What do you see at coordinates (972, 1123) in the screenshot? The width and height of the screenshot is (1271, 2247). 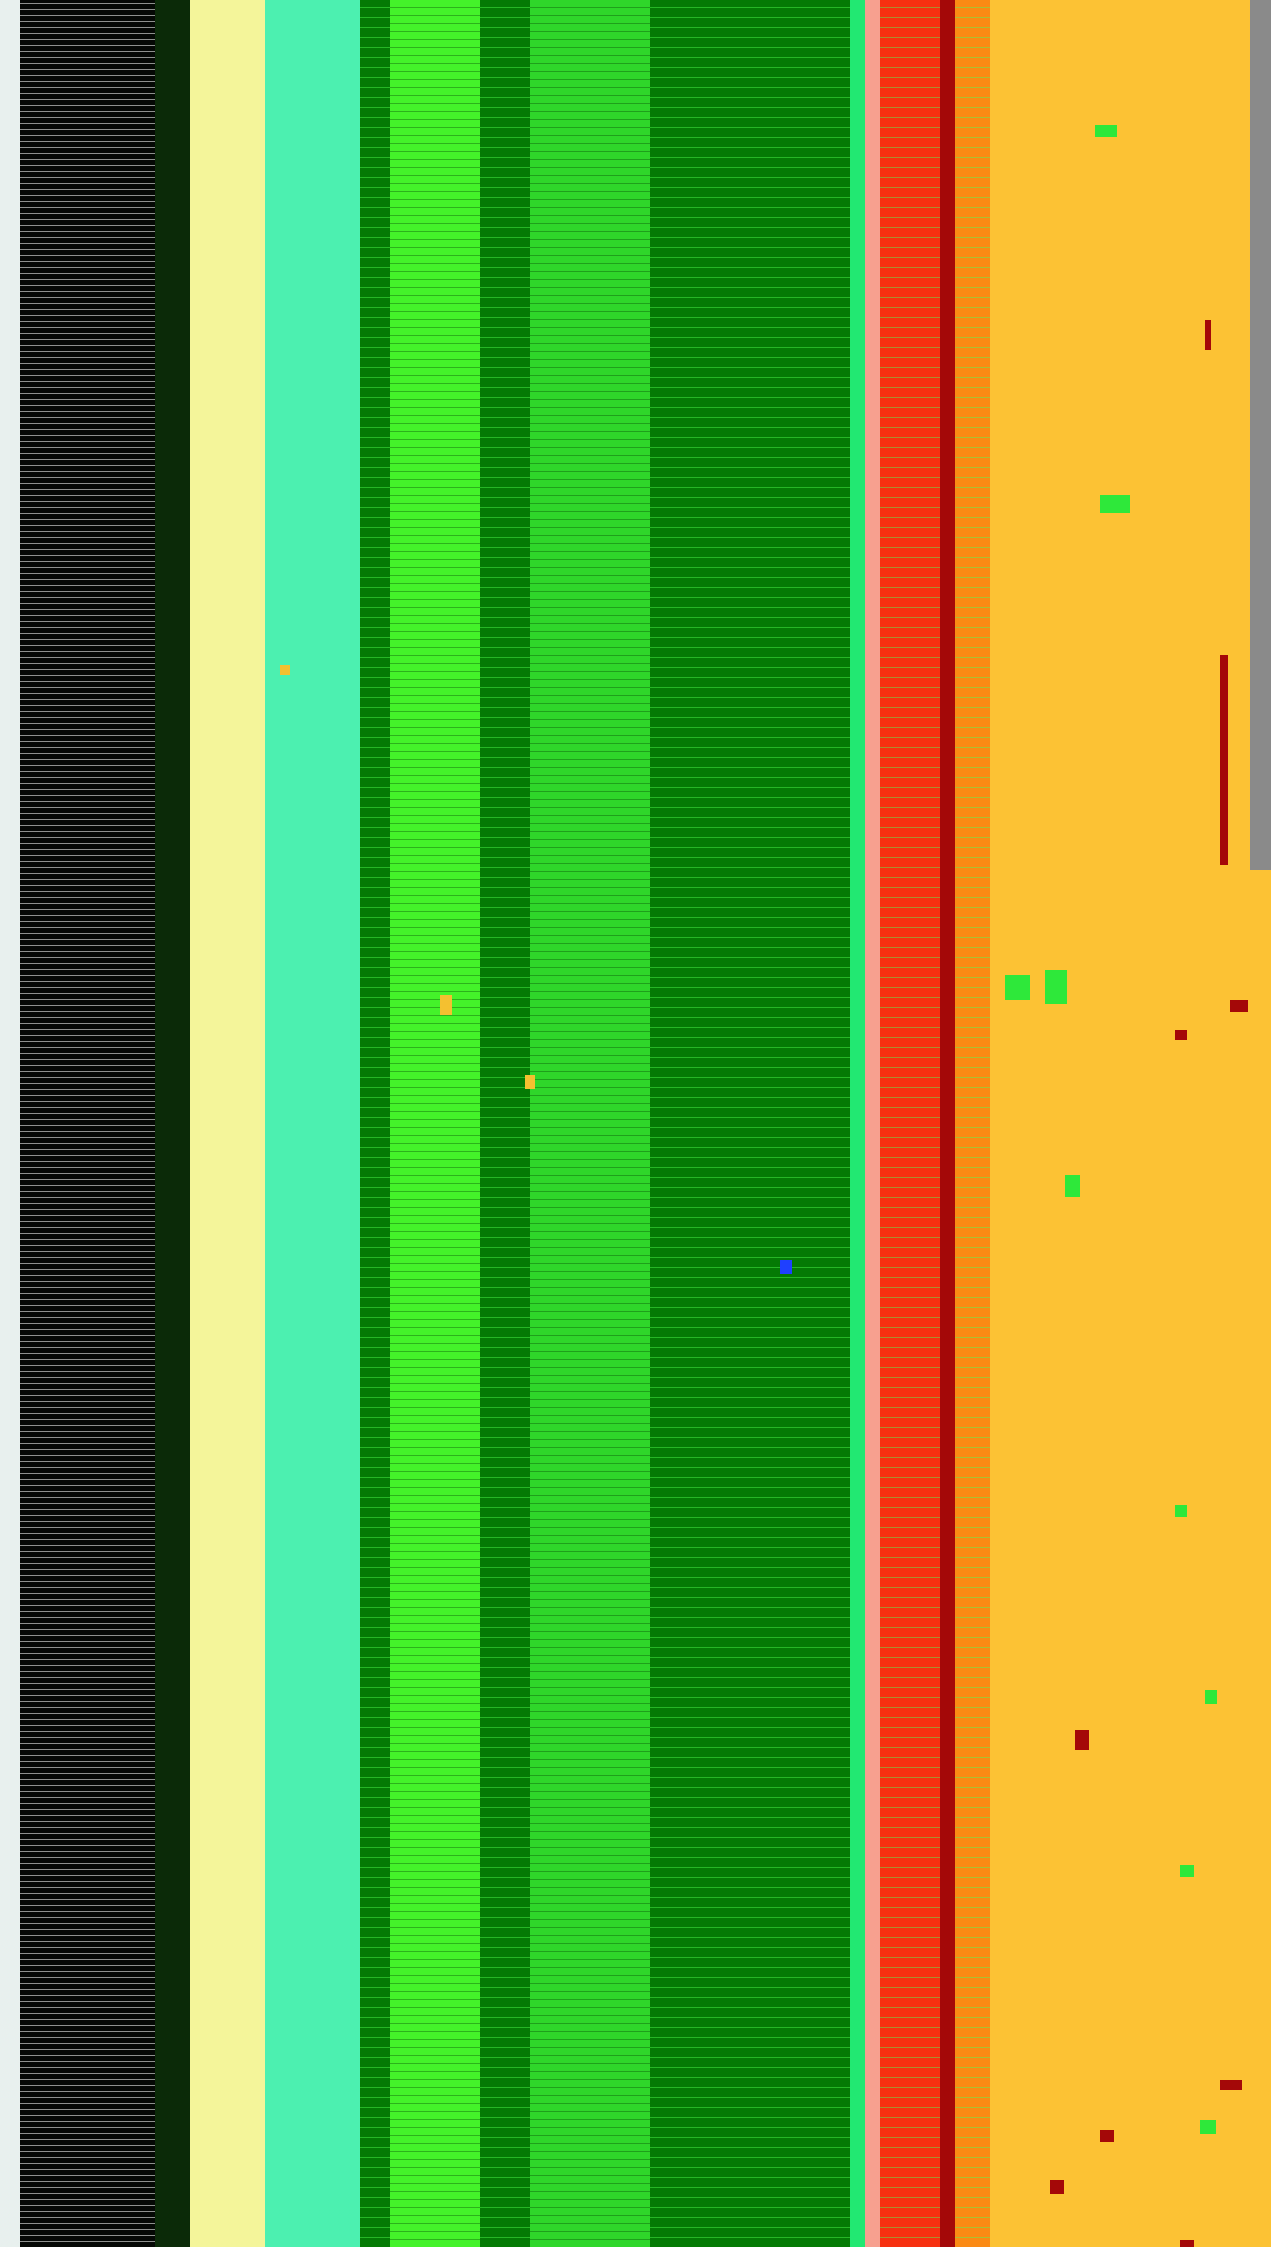 I see `orange-band` at bounding box center [972, 1123].